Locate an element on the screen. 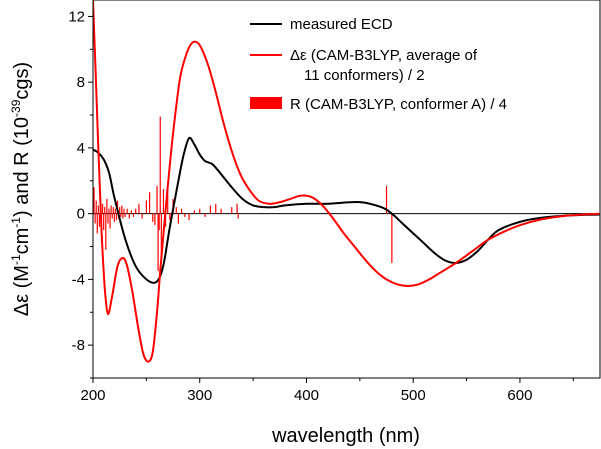  y-axis-title-part: ) and R (10 is located at coordinates (22, 167).